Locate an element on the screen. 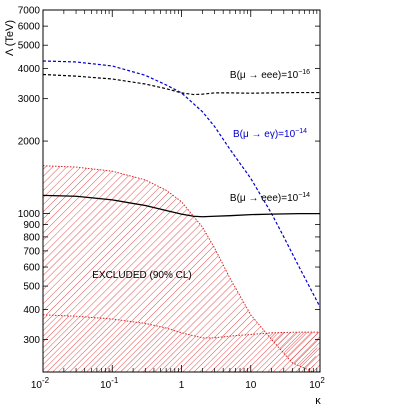 This screenshot has width=415, height=415. y-tick-label: 1000 is located at coordinates (29, 214).